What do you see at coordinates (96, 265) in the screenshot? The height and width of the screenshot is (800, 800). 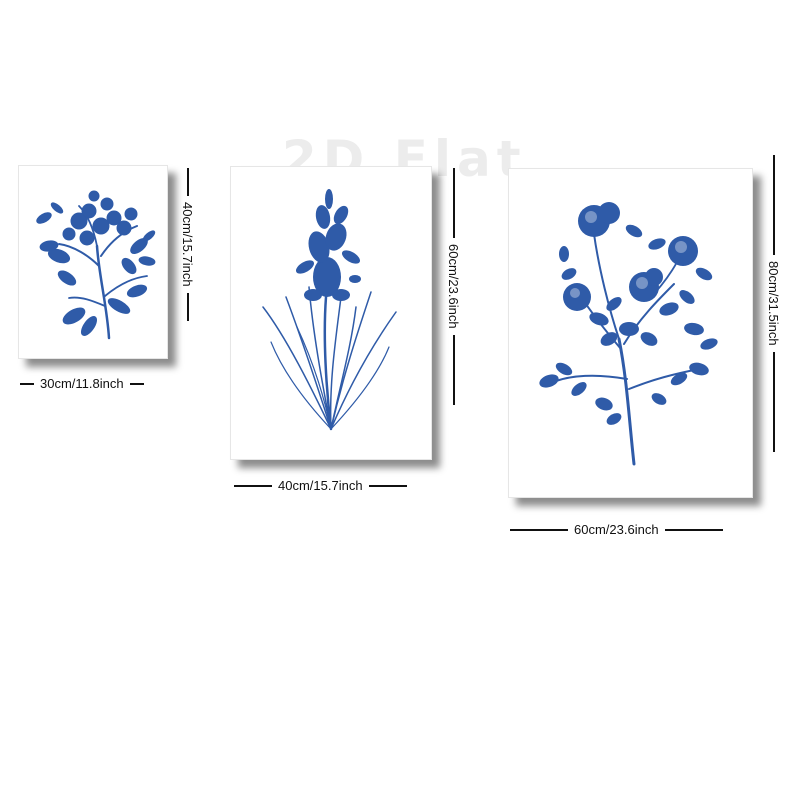 I see `botanical-branch-illustration` at bounding box center [96, 265].